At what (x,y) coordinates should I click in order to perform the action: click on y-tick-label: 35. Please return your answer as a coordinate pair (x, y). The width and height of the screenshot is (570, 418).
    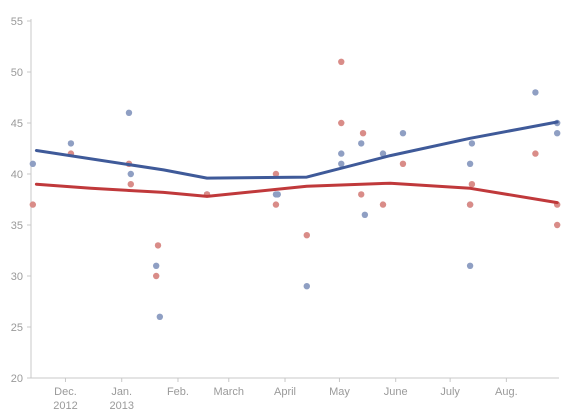
    Looking at the image, I should click on (17, 226).